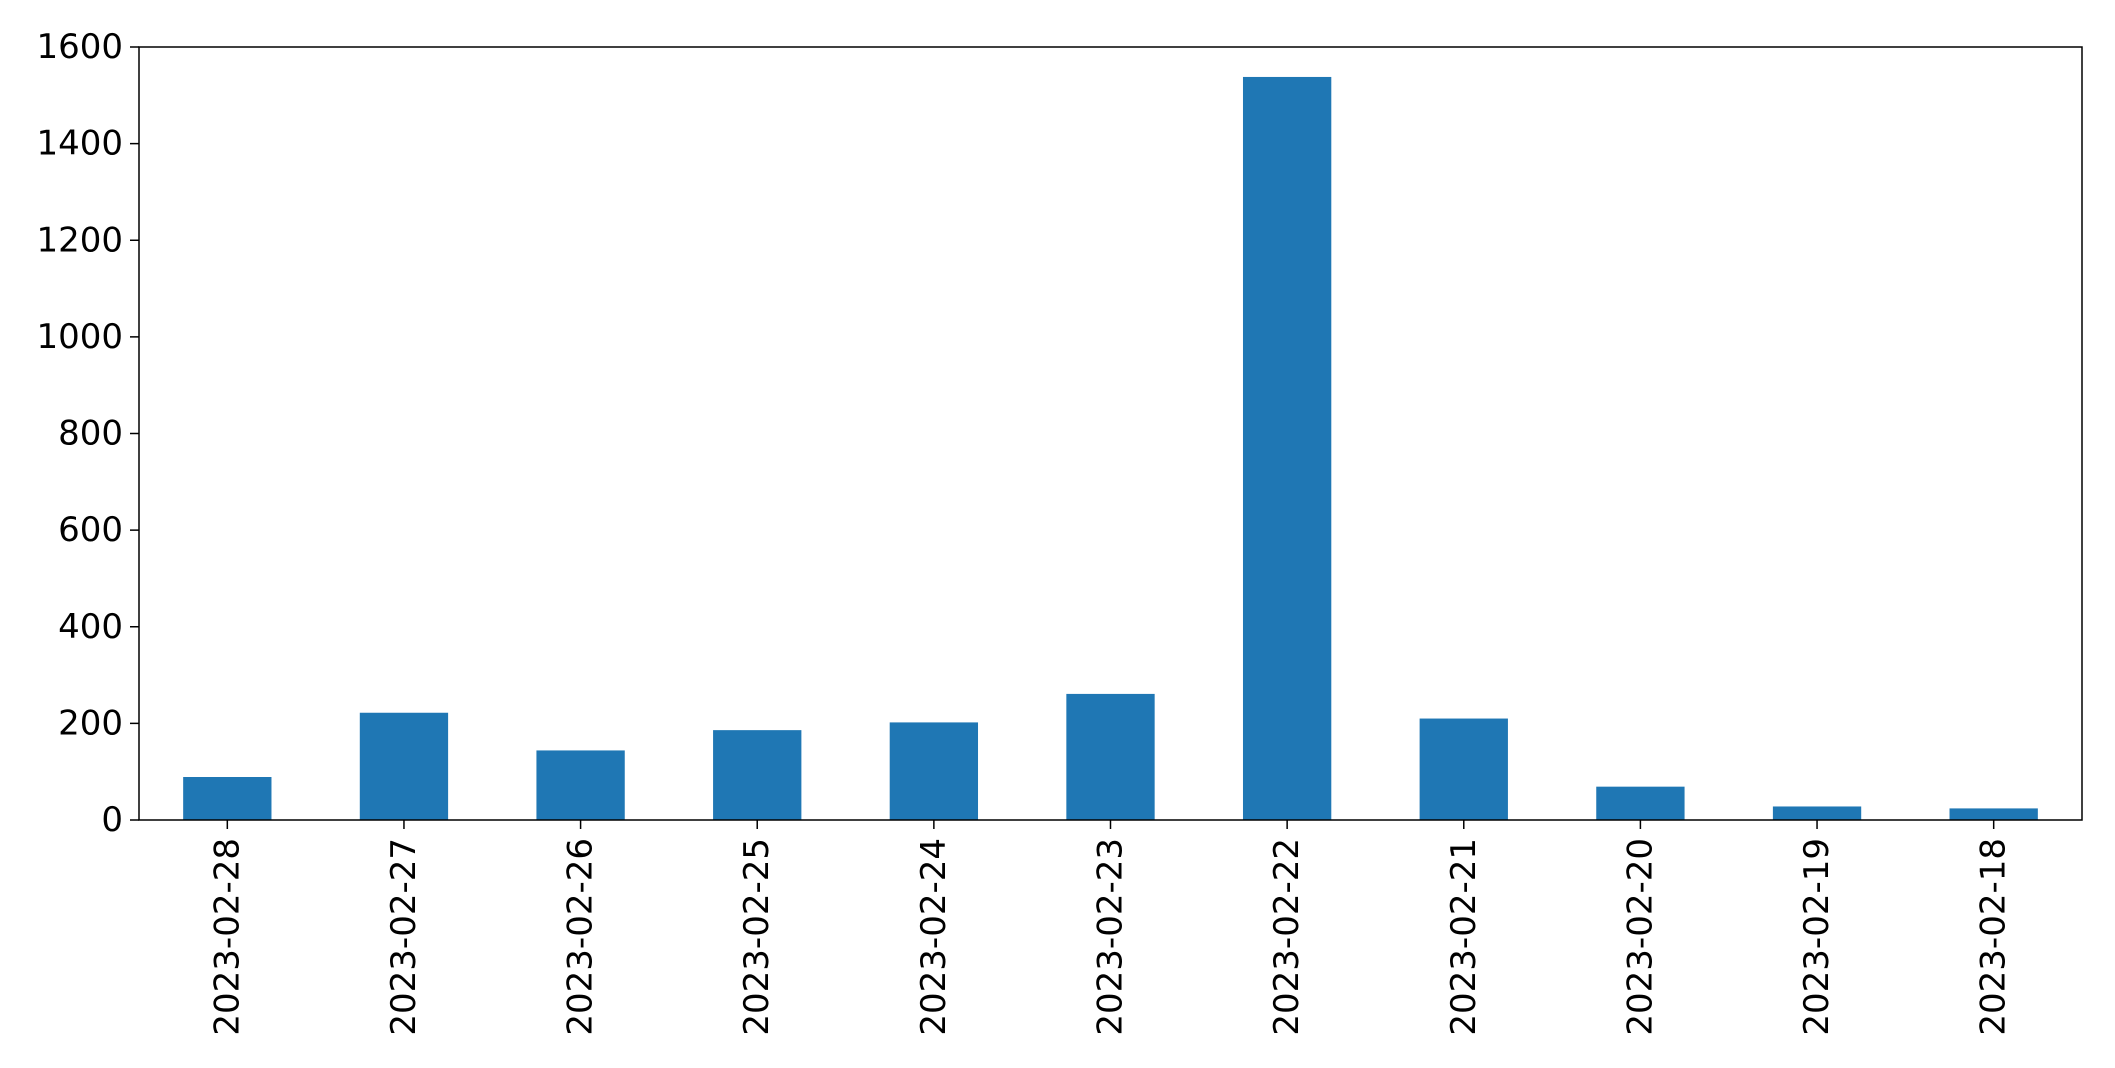 This screenshot has width=2115, height=1068. Describe the element at coordinates (1111, 937) in the screenshot. I see `x-tick-label: 2023-02-23` at that location.